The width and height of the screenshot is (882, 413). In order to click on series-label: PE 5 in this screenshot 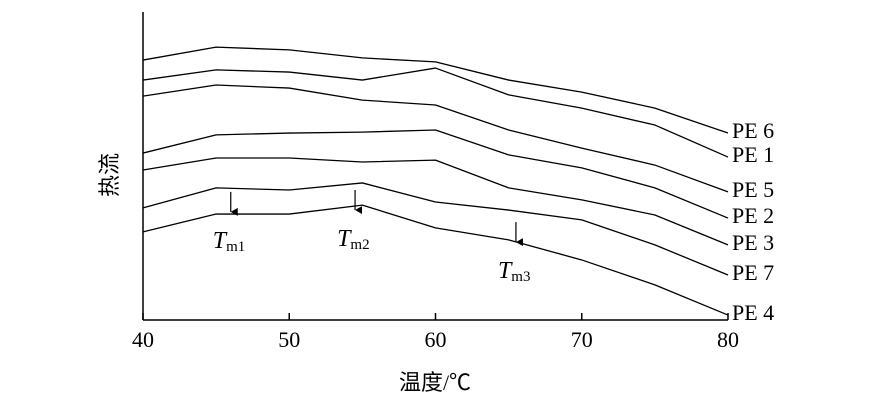, I will do `click(753, 189)`.